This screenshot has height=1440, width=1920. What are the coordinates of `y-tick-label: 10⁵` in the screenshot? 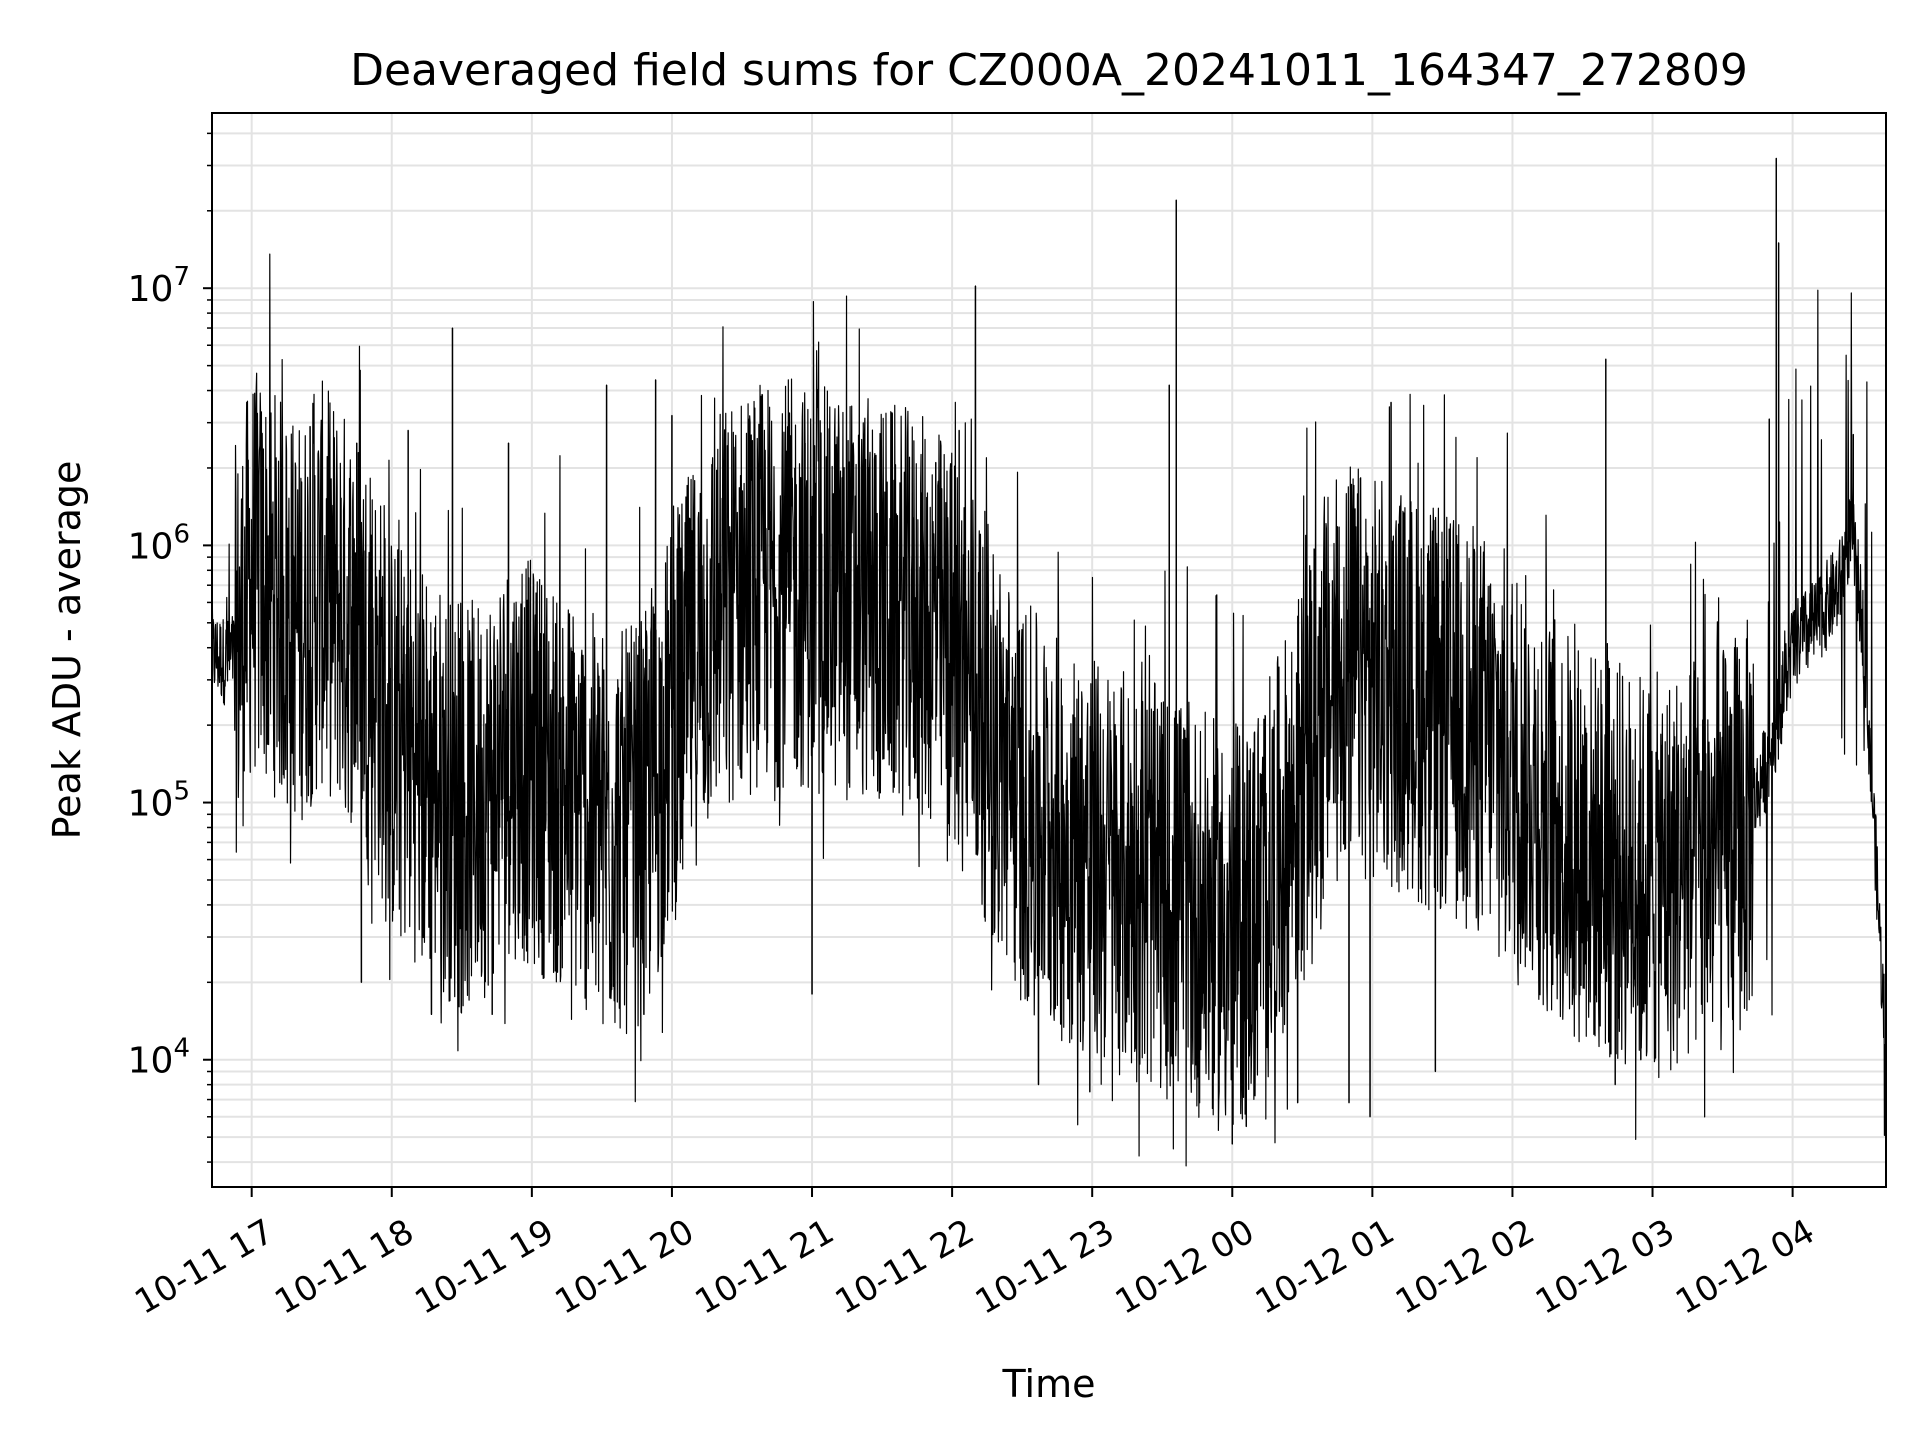 It's located at (159, 801).